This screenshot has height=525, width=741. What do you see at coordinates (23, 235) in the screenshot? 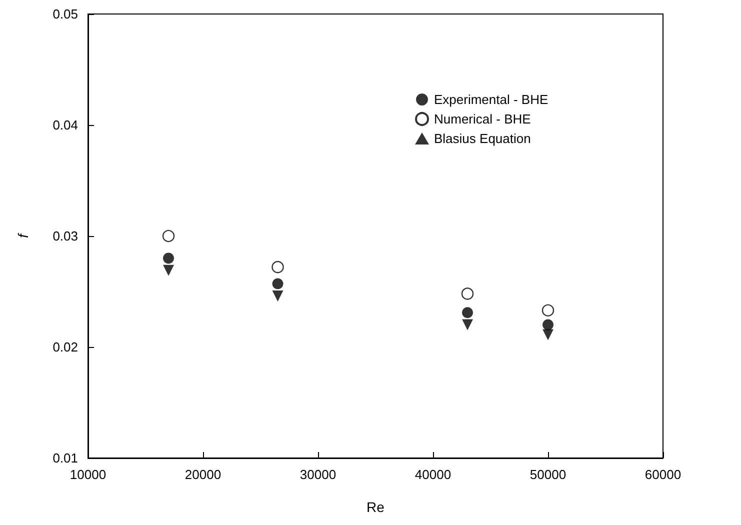
I see `y-axis-title: f` at bounding box center [23, 235].